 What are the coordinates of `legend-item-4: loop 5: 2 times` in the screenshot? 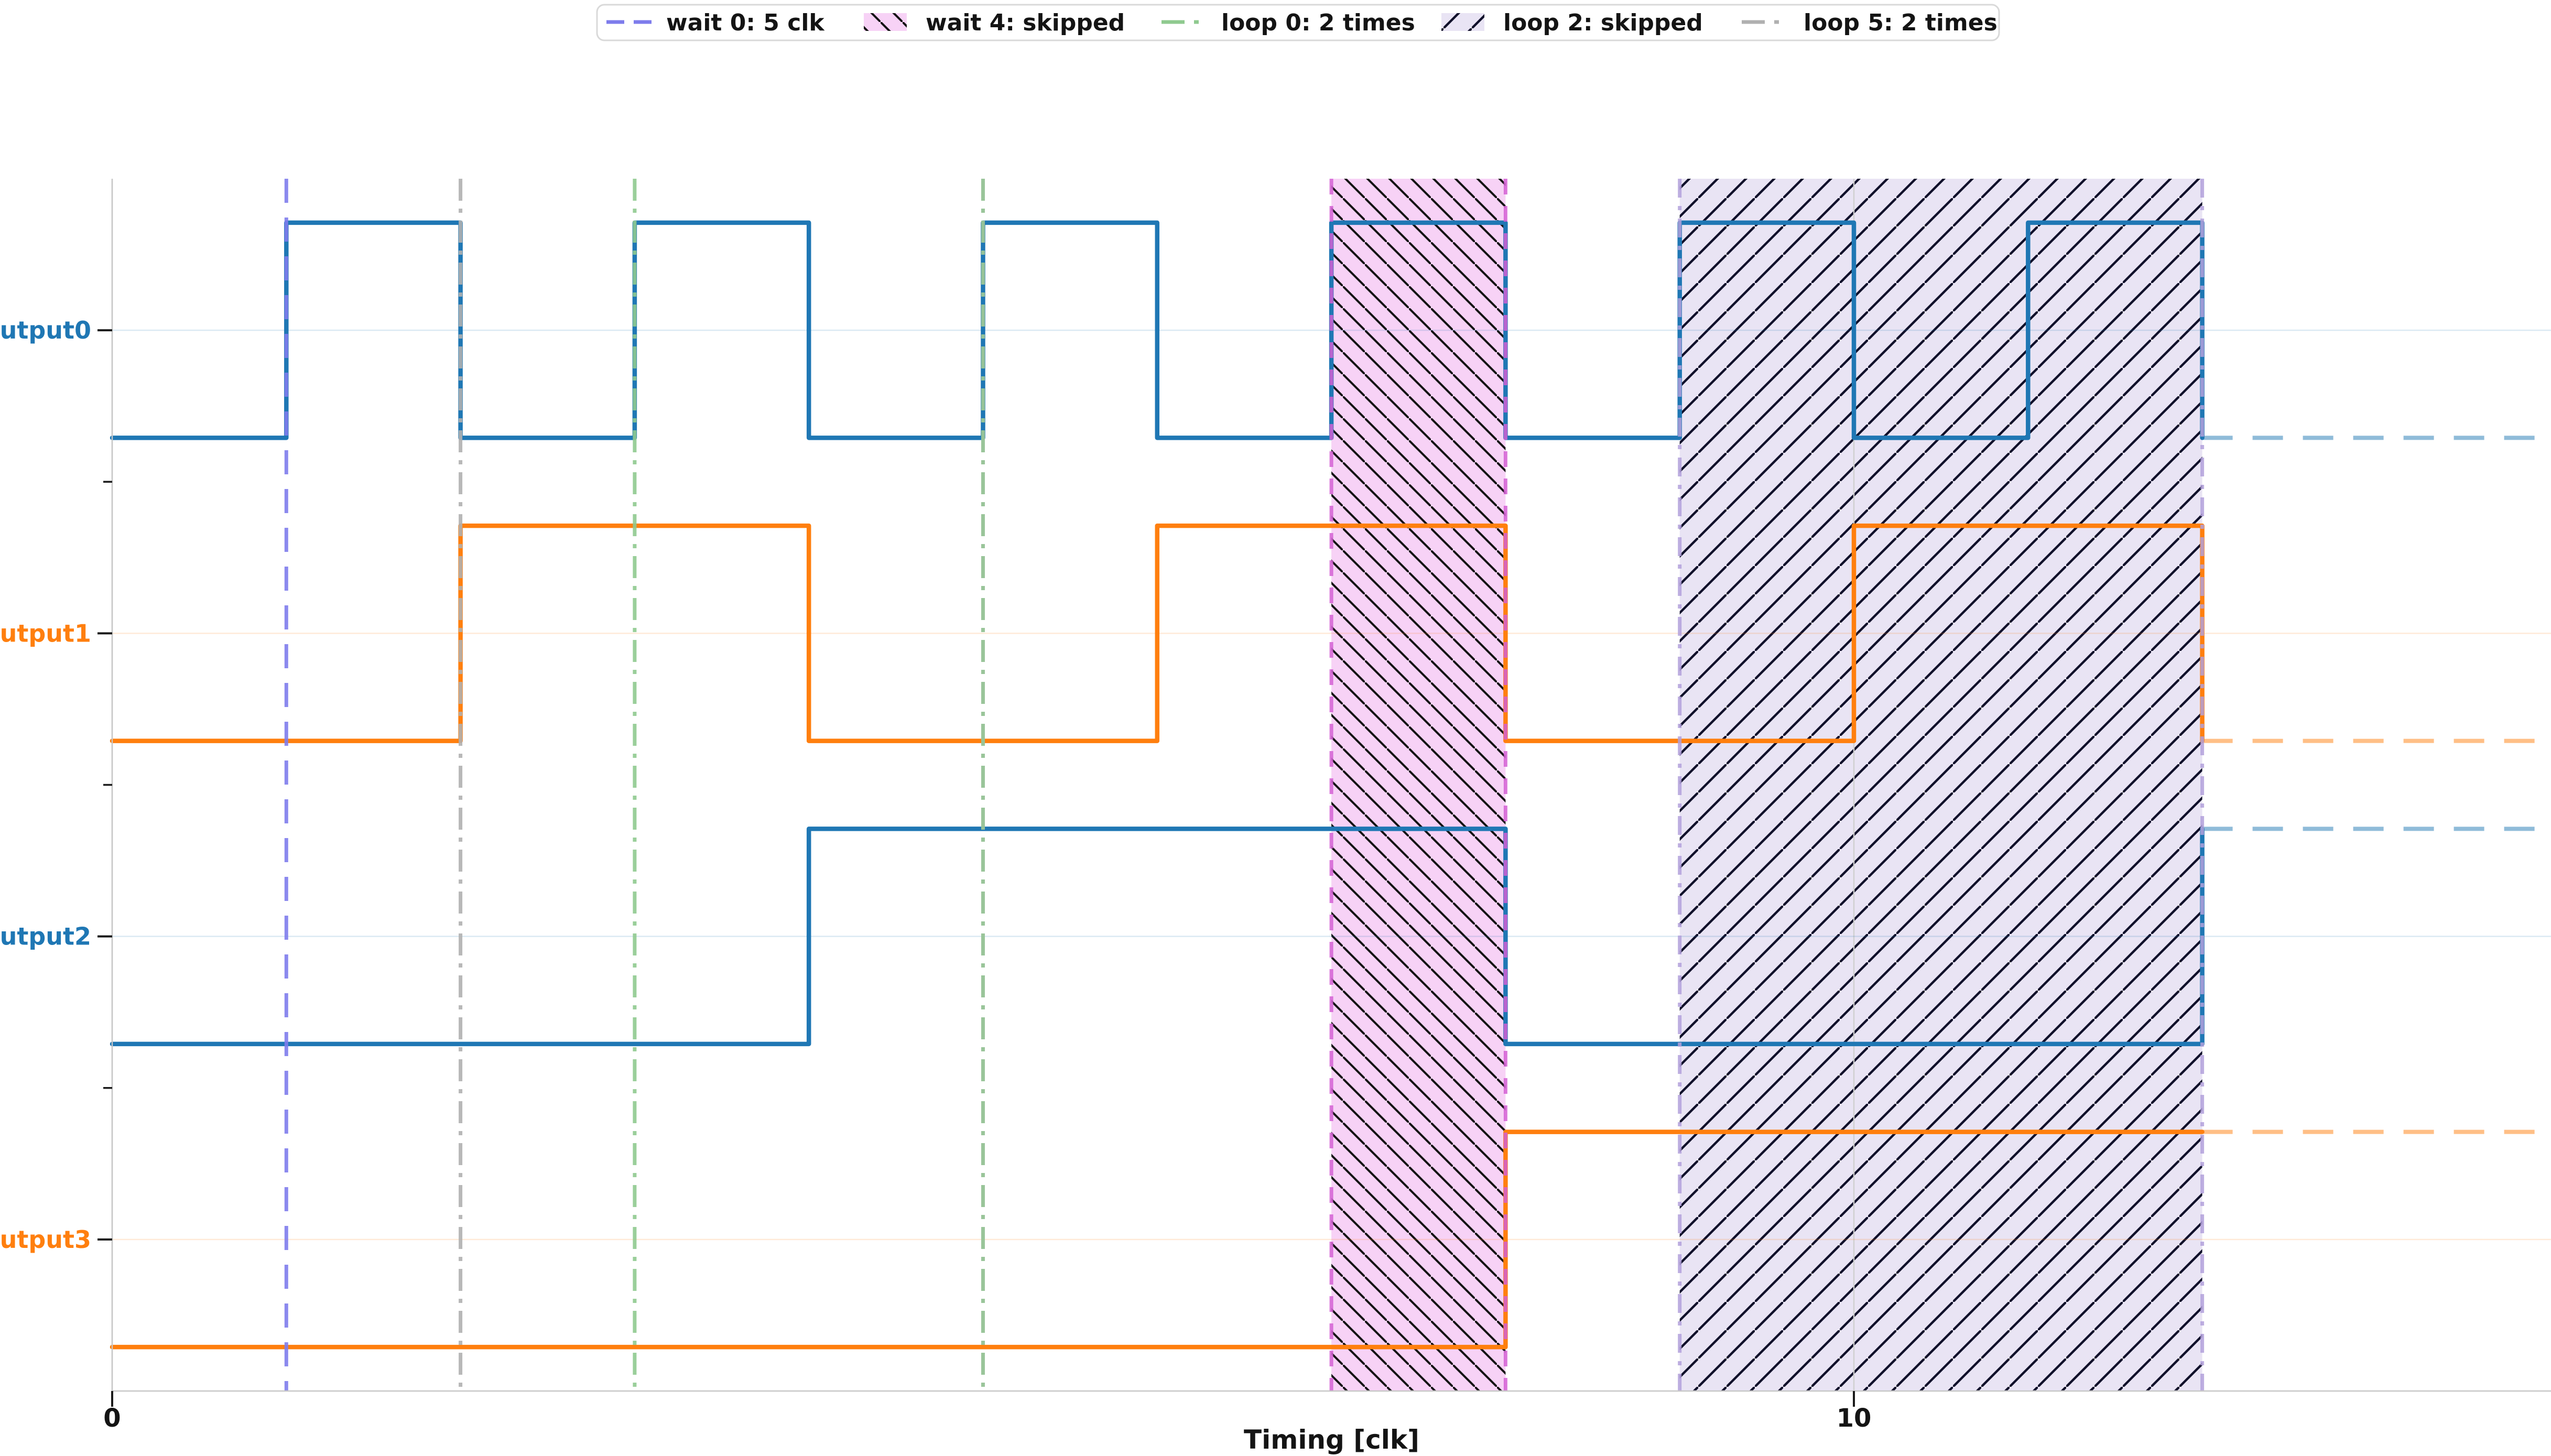 It's located at (1870, 22).